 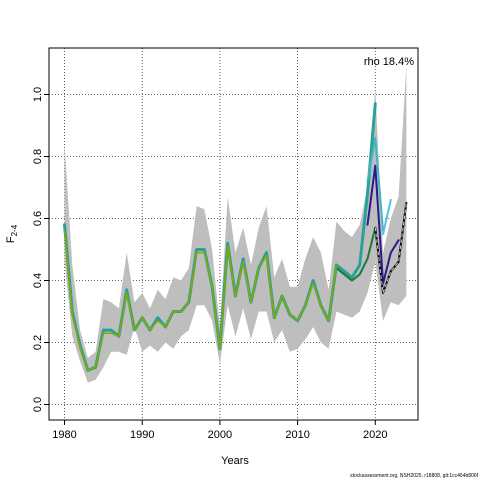 I want to click on y-tick-label-5: 1.0, so click(x=38, y=94).